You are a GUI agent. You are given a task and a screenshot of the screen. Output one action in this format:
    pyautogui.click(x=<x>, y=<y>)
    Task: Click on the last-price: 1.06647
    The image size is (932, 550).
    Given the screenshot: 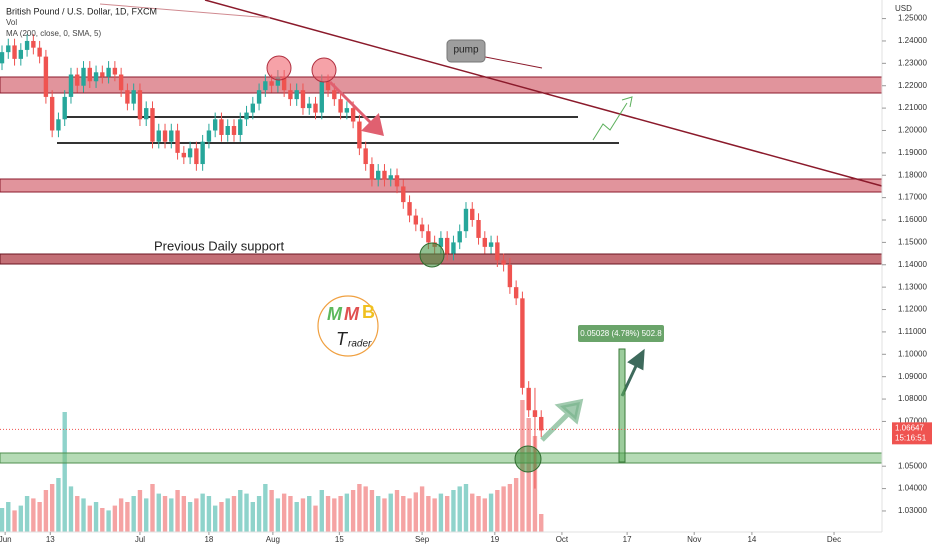 What is the action you would take?
    pyautogui.click(x=909, y=427)
    